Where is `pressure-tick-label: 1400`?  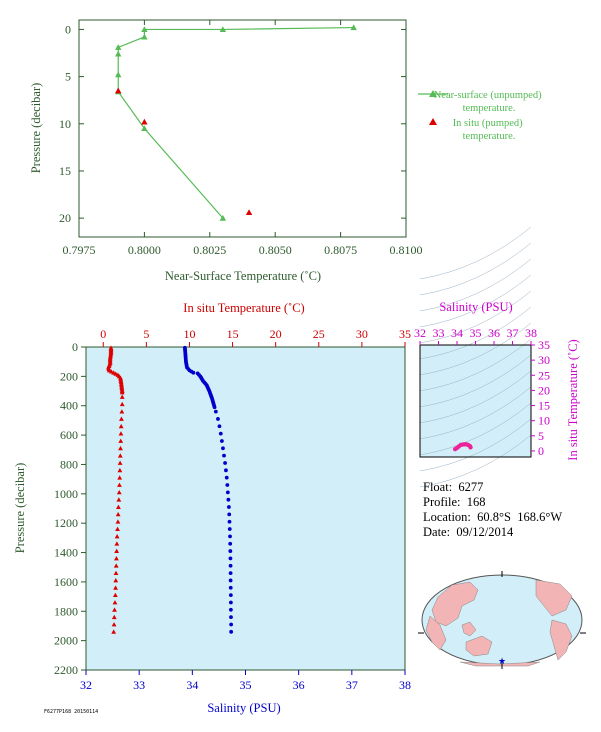
pressure-tick-label: 1400 is located at coordinates (66, 553).